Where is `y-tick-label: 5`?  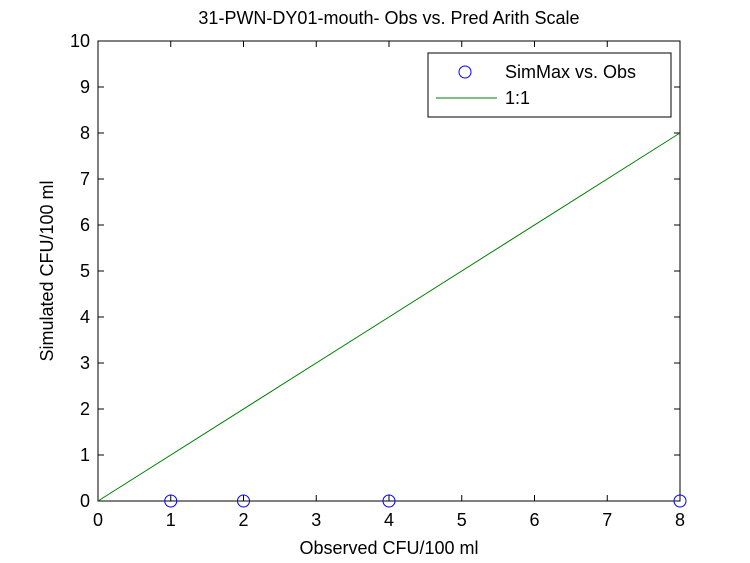
y-tick-label: 5 is located at coordinates (85, 271).